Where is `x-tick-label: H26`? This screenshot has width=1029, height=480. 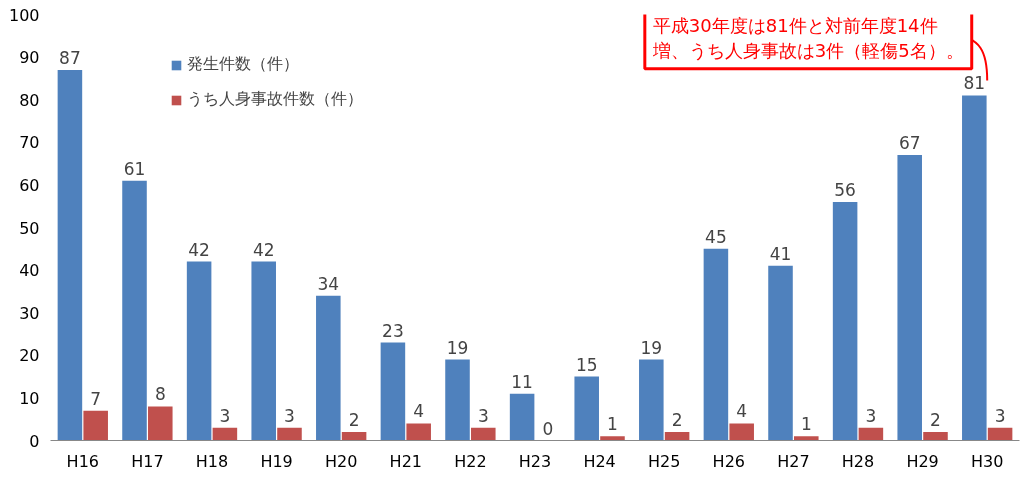 x-tick-label: H26 is located at coordinates (728, 461).